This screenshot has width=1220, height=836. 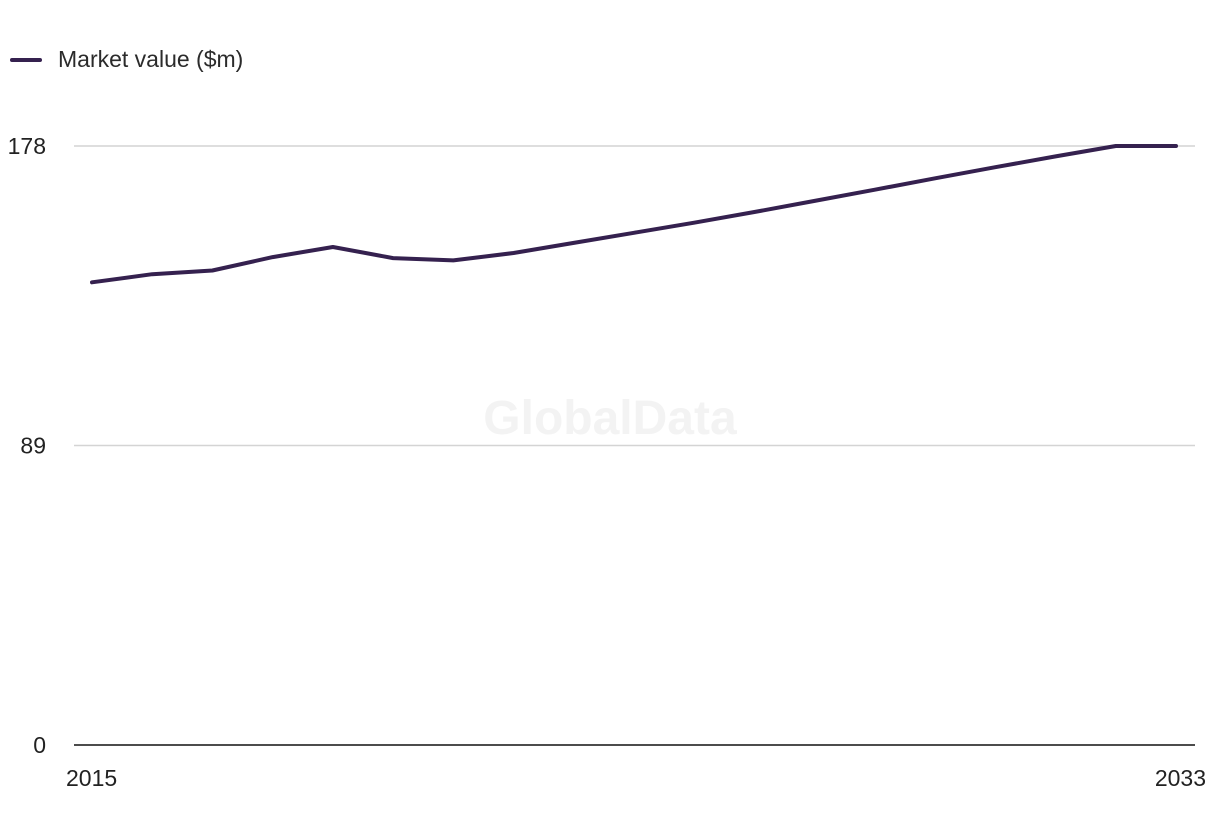 I want to click on watermark: GlobalData, so click(x=610, y=418).